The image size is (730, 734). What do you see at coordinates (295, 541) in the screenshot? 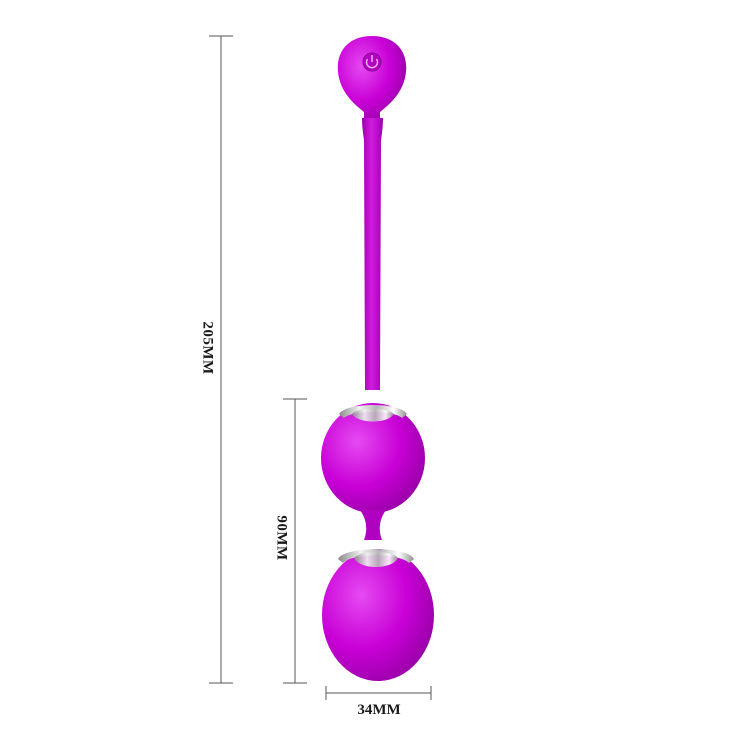
I see `dimension-balls-length` at bounding box center [295, 541].